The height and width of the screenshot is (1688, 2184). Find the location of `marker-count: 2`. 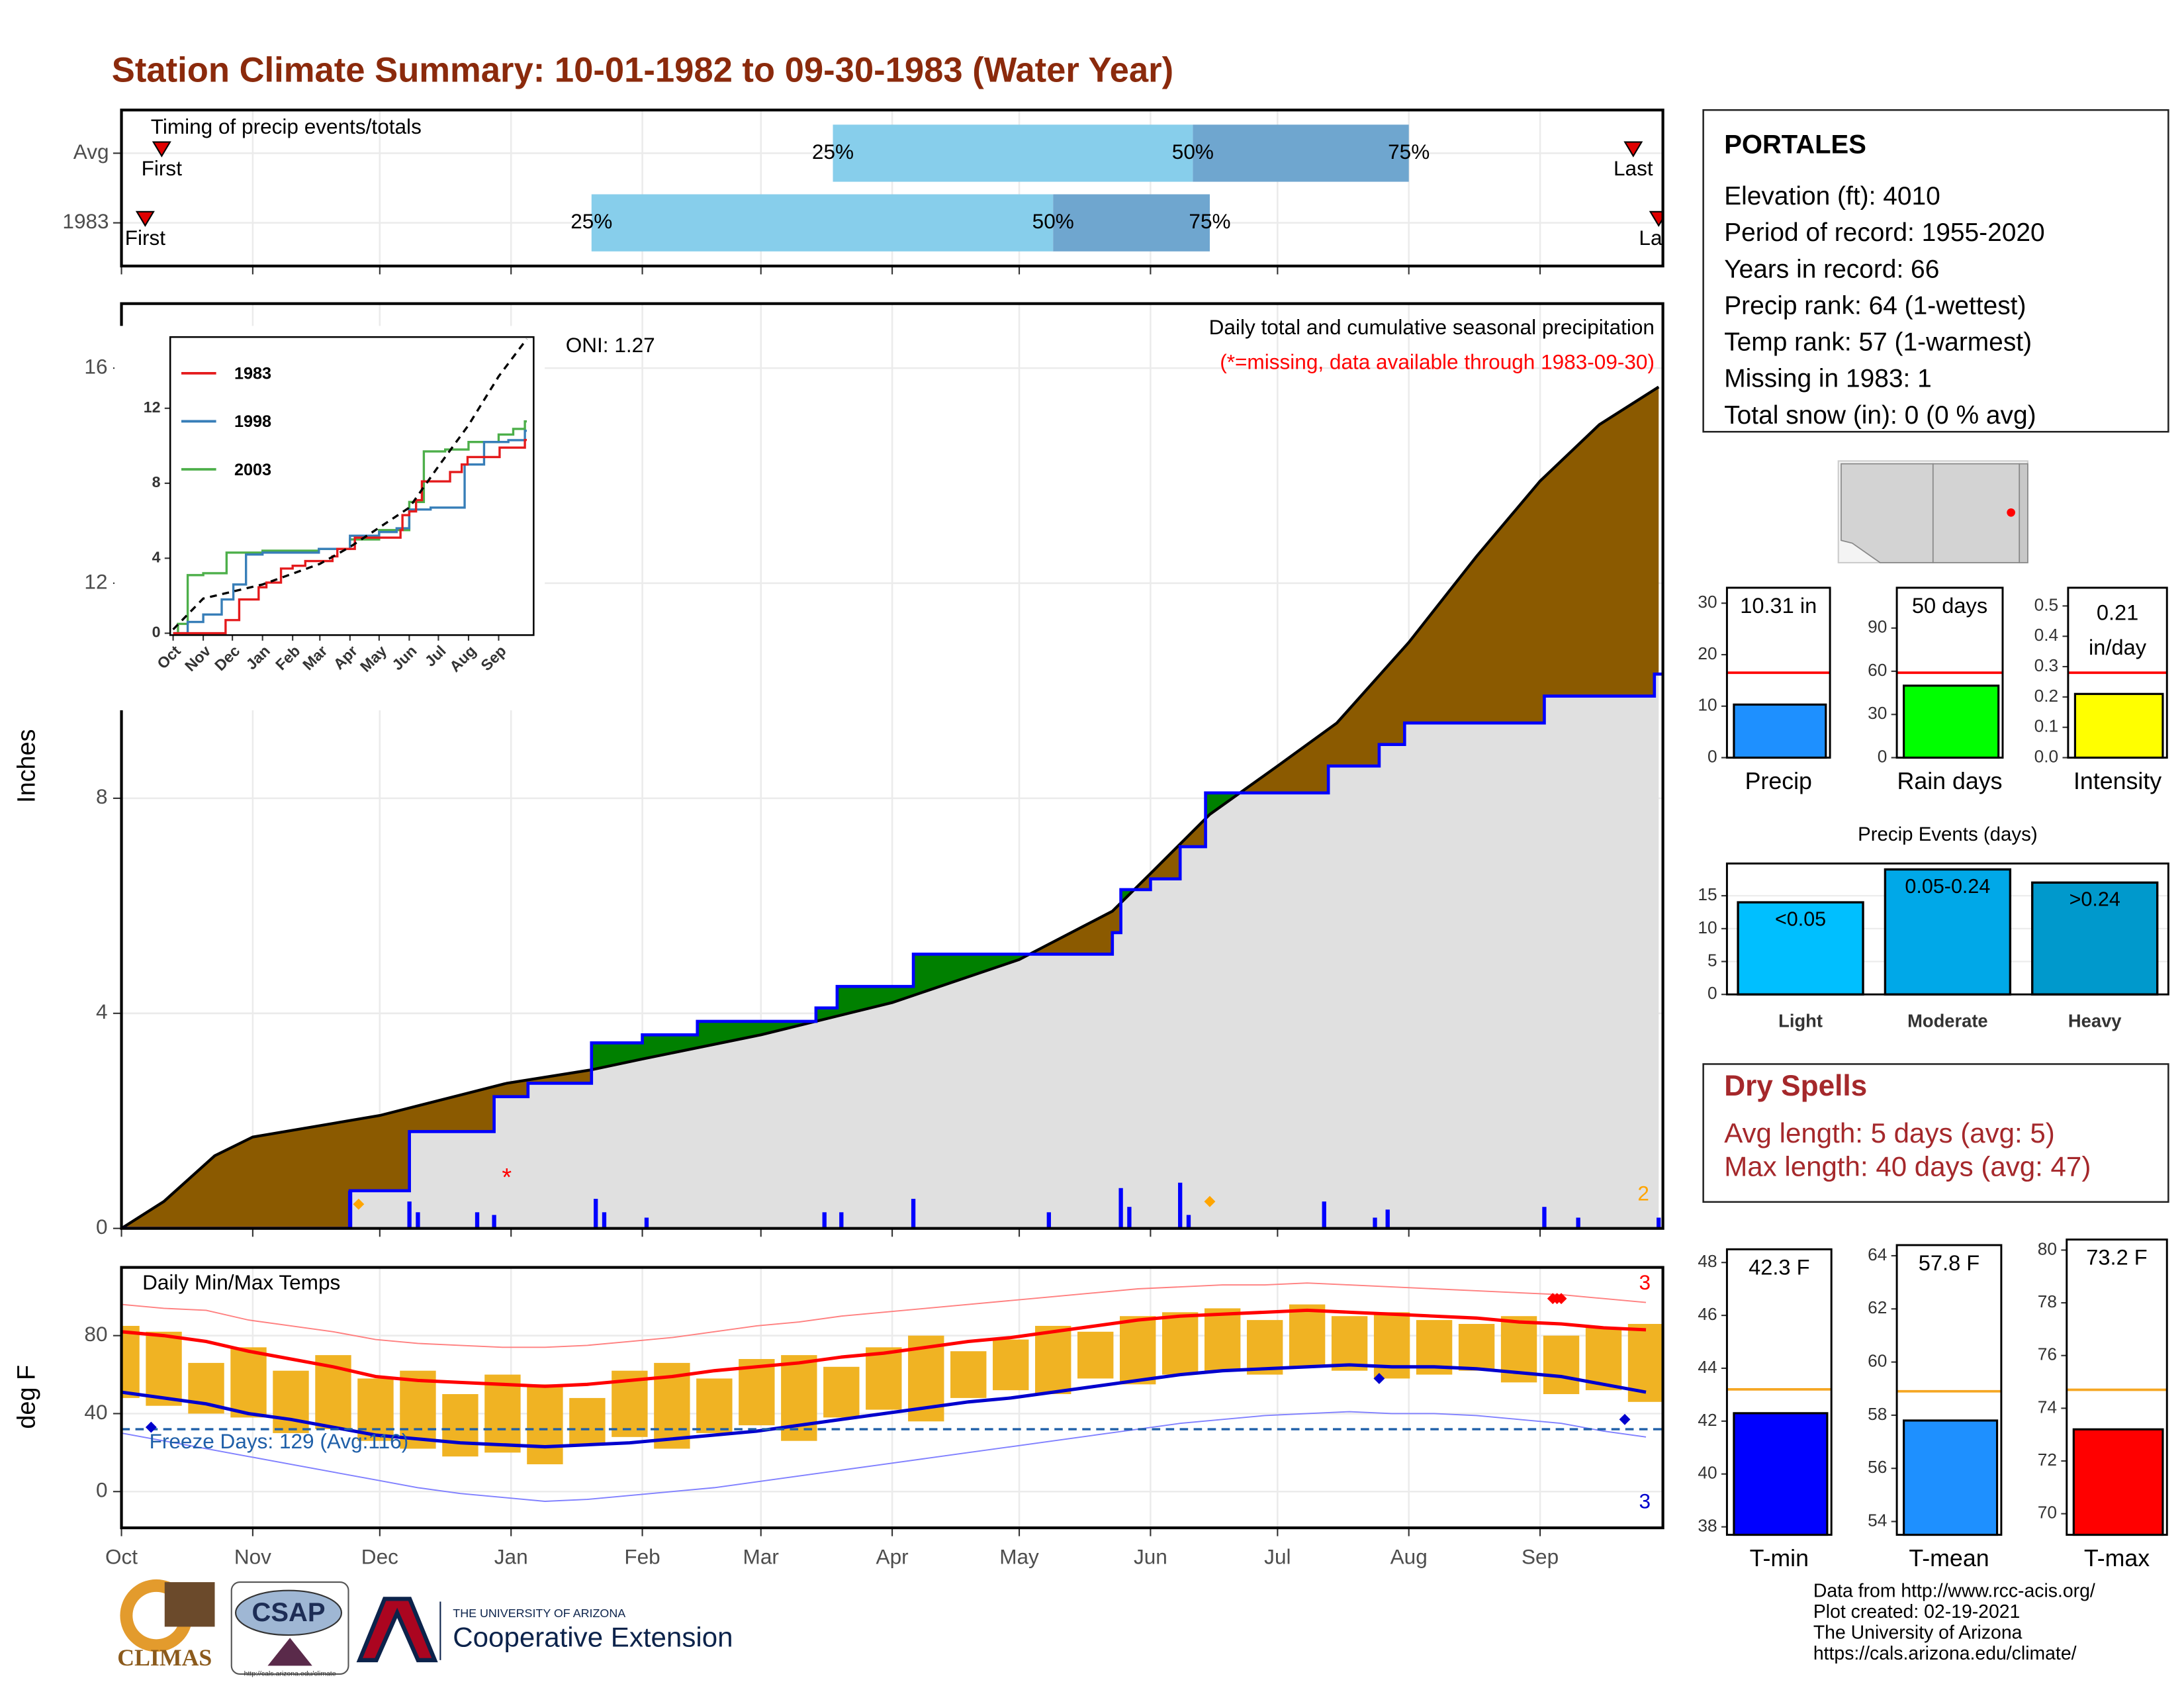

marker-count: 2 is located at coordinates (1643, 1193).